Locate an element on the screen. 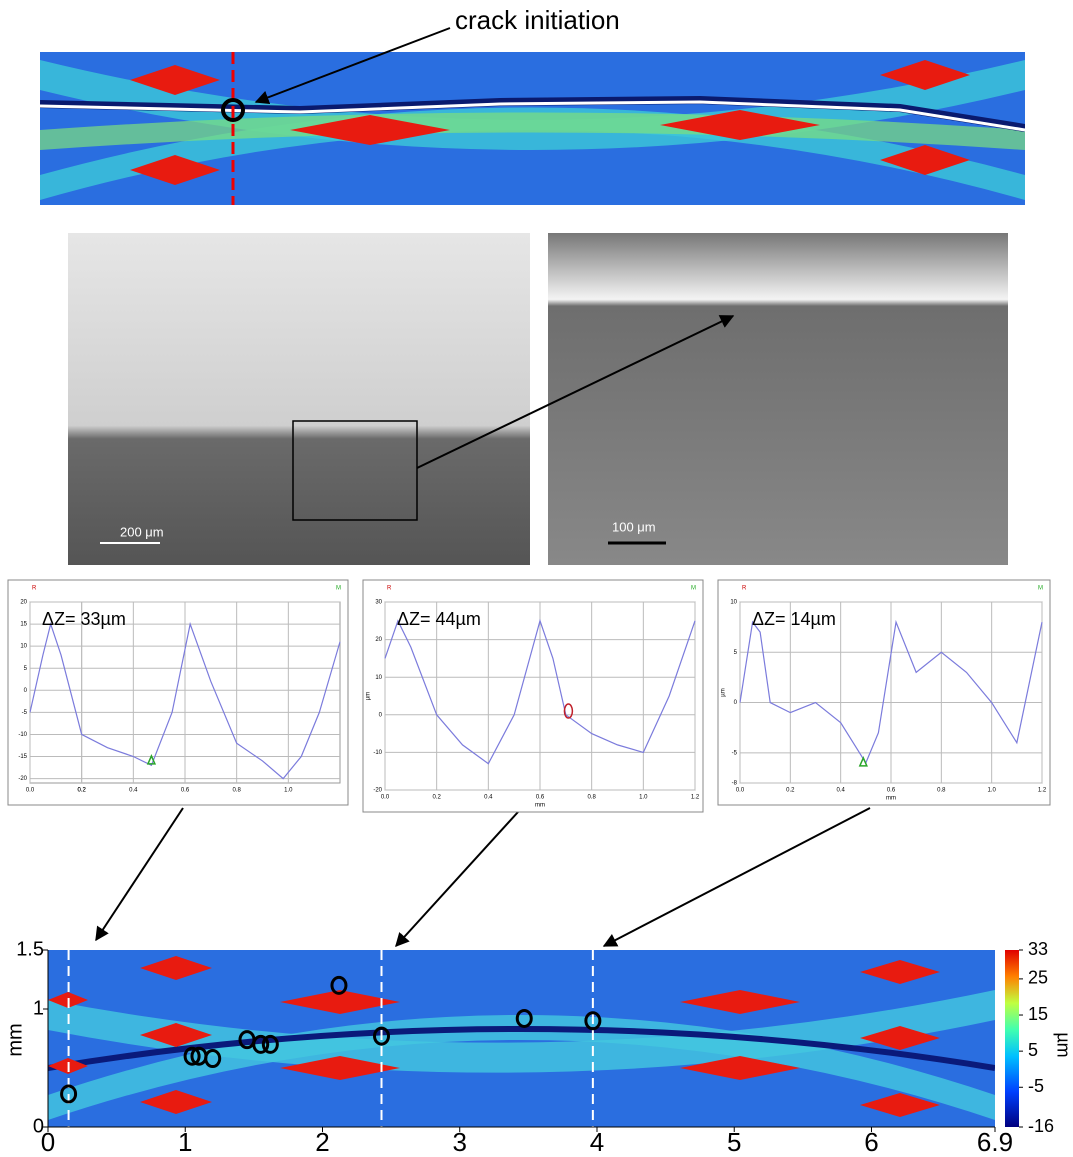  zoom-box is located at coordinates (355, 470).